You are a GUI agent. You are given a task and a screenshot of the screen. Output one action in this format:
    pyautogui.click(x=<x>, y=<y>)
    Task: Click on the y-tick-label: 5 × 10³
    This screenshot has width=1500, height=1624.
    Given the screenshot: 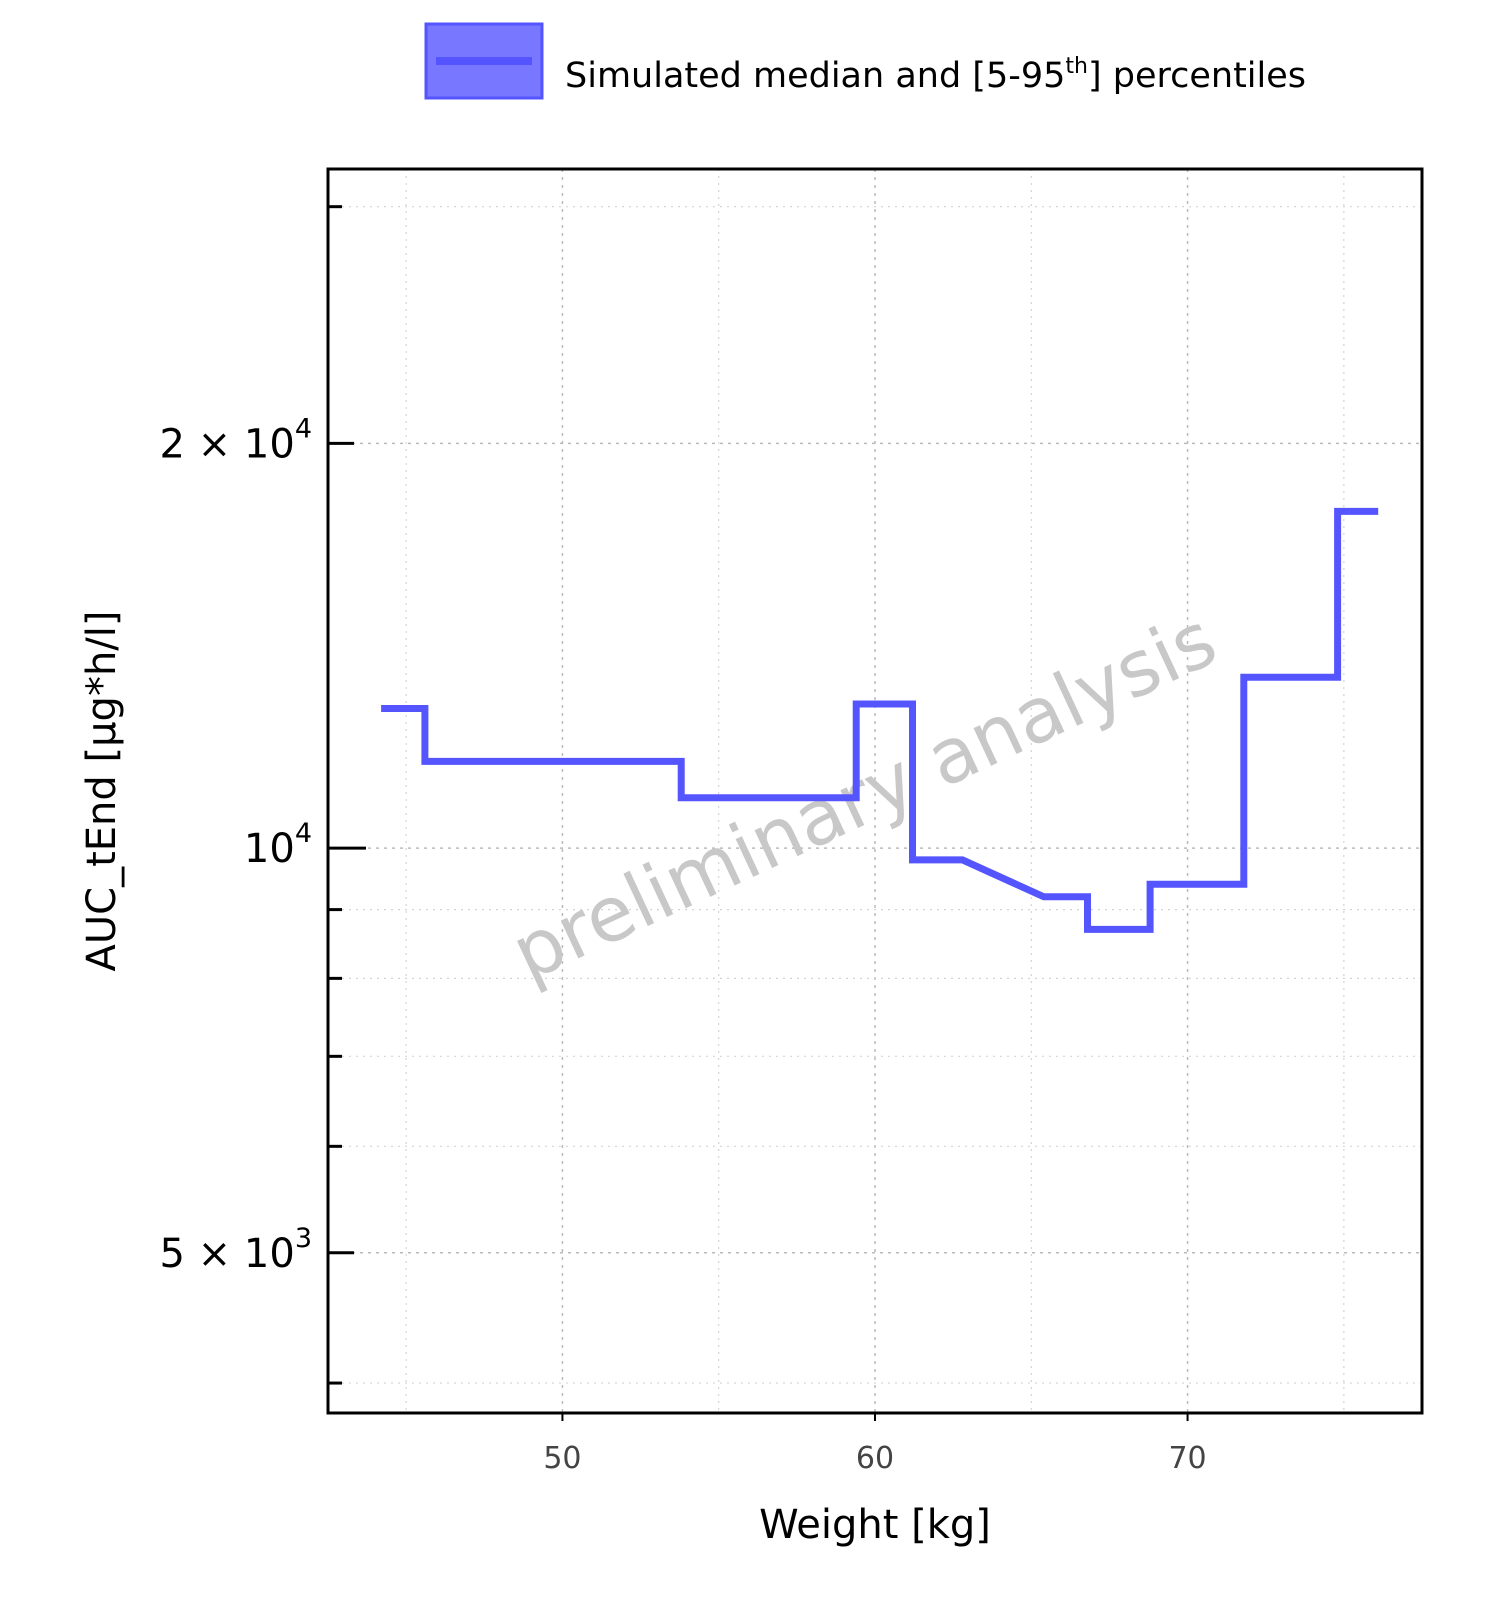 What is the action you would take?
    pyautogui.click(x=236, y=1250)
    